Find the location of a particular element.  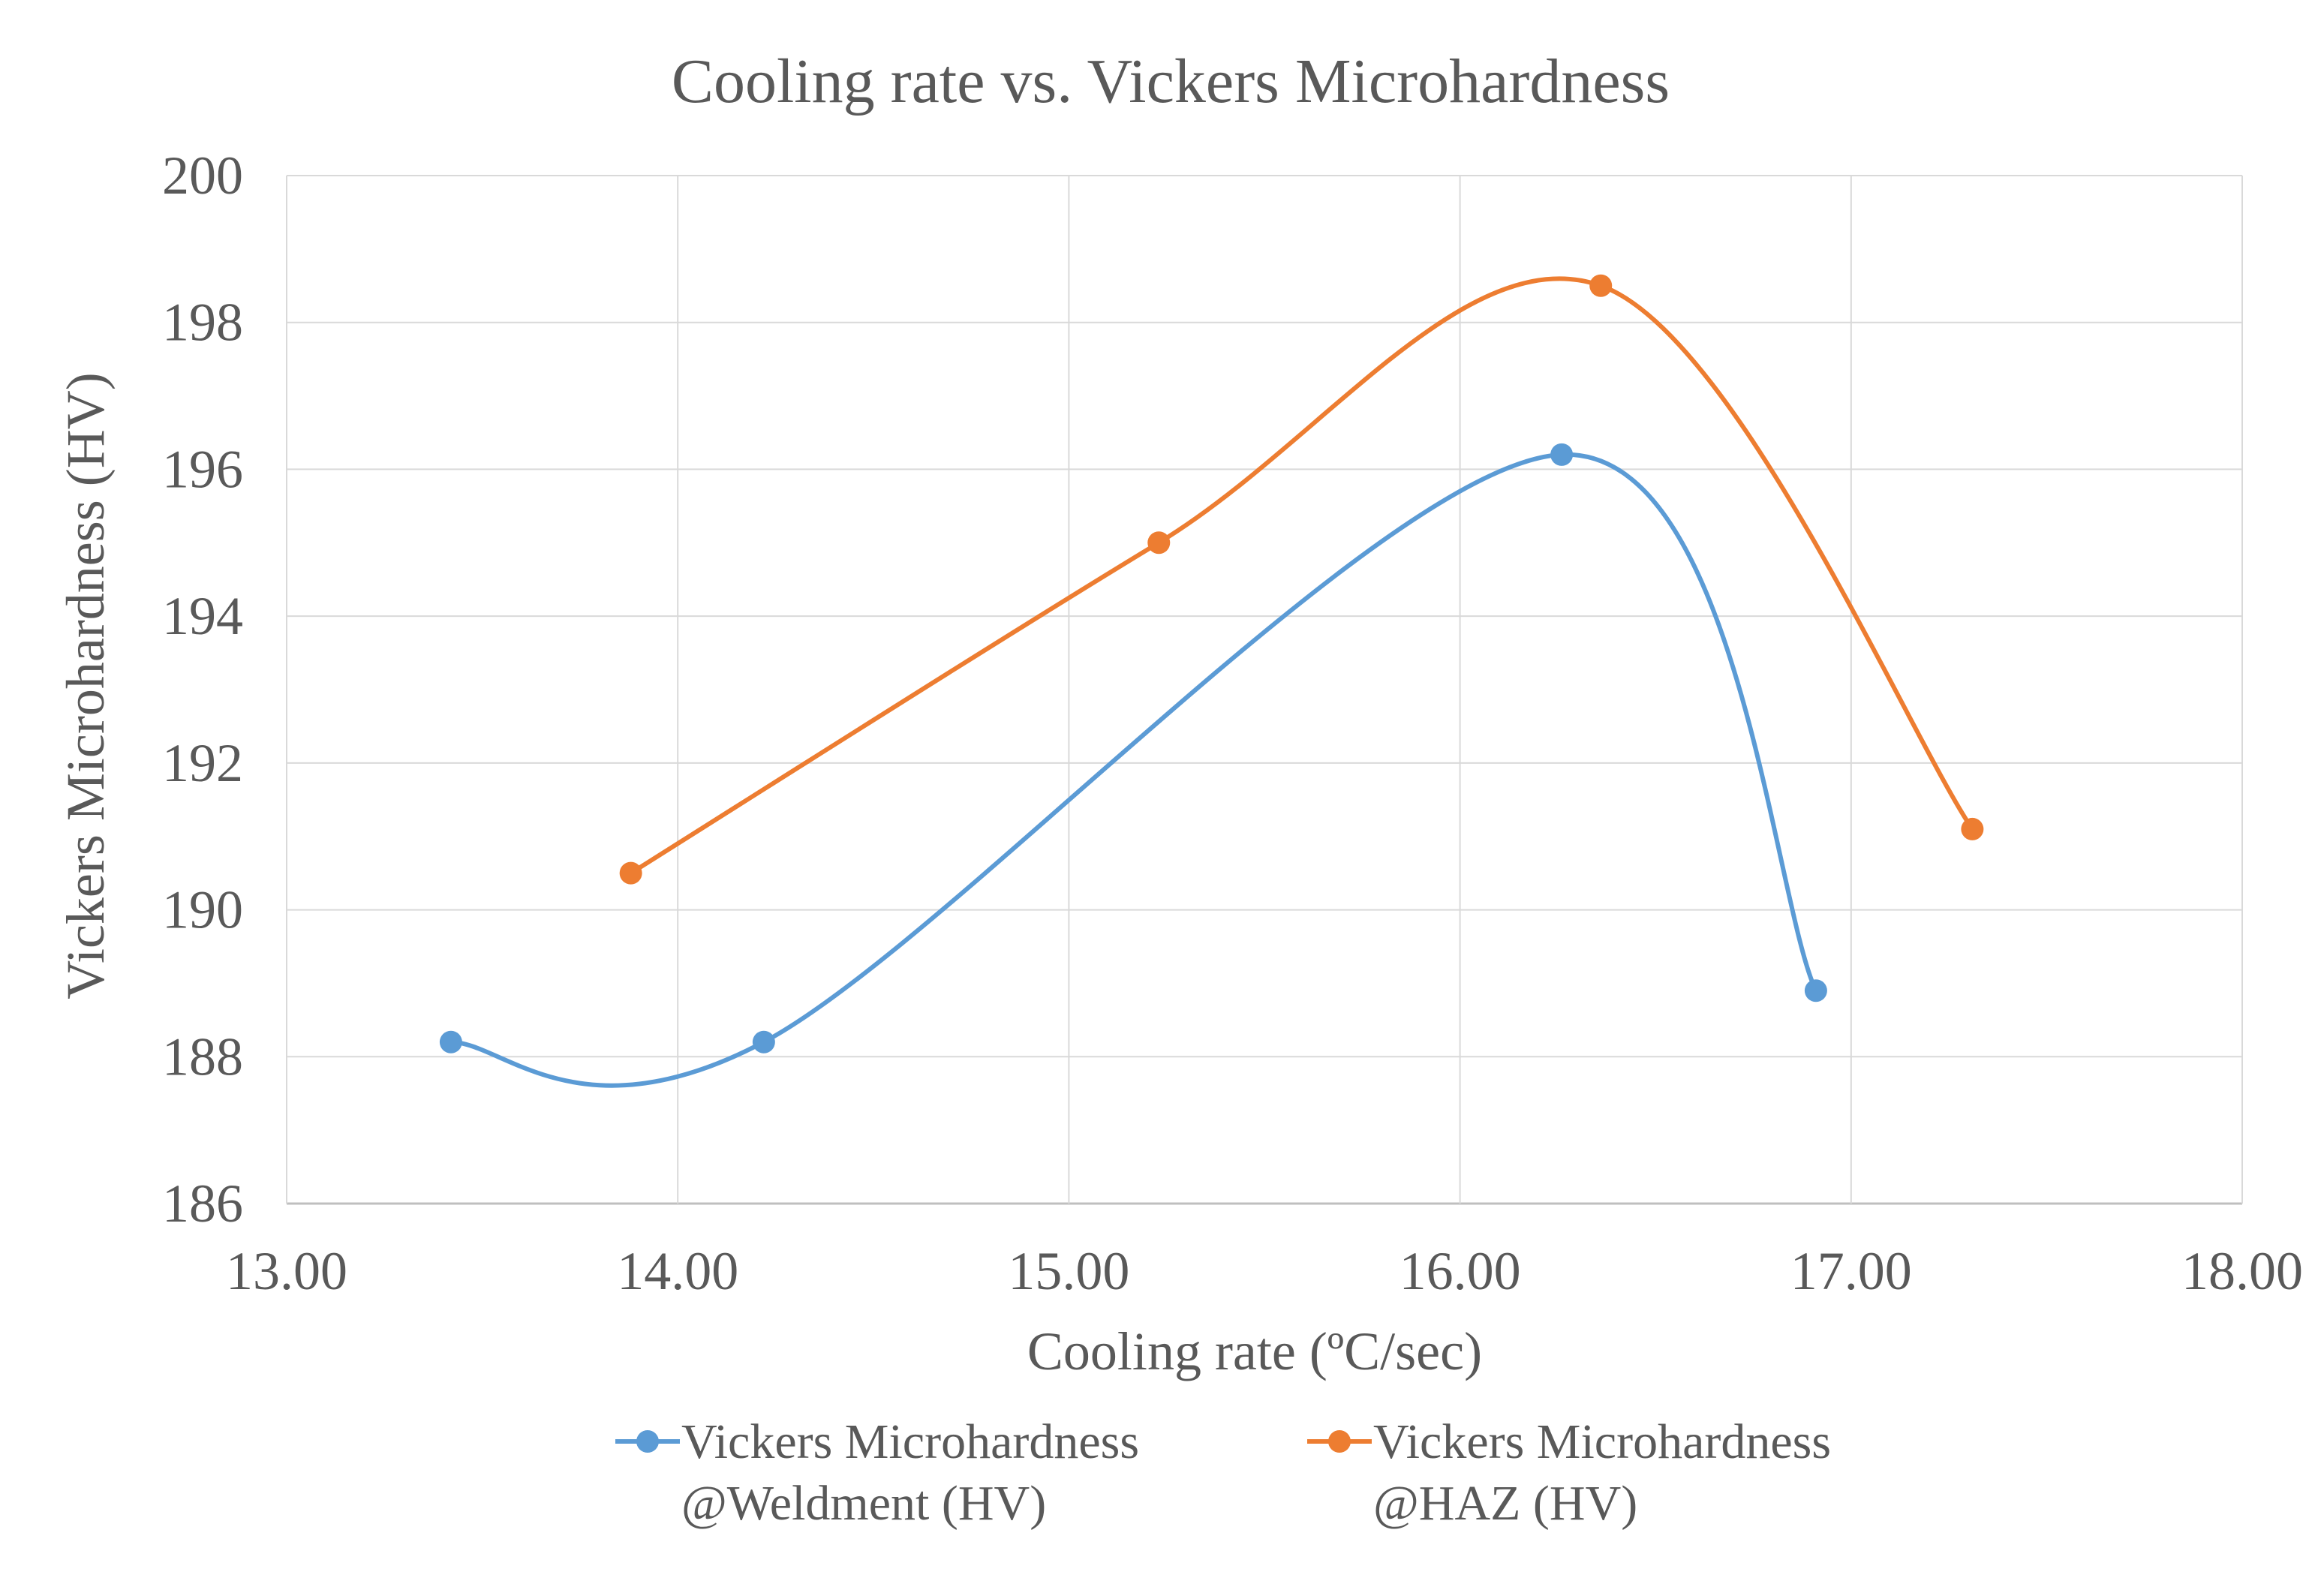

legend-item-haz: Vickers Microhardness @HAZ (HV) is located at coordinates (1569, 1473).